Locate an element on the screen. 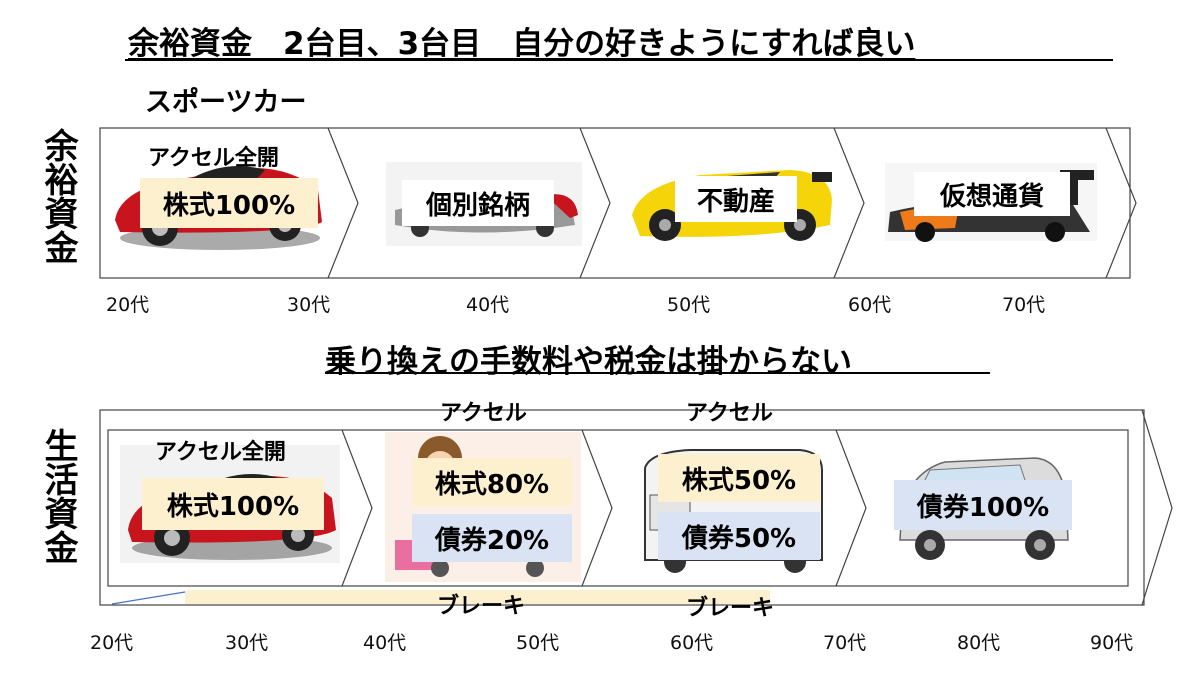  brake-label-2: ブレーキ is located at coordinates (730, 608).